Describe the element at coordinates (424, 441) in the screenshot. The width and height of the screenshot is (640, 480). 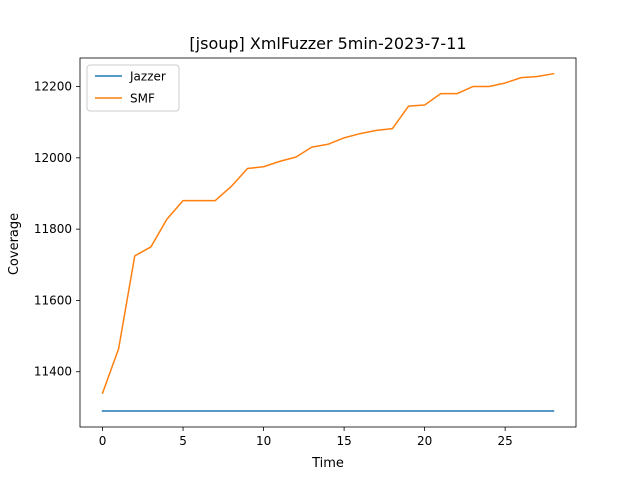
I see `x-tick-label: 20` at that location.